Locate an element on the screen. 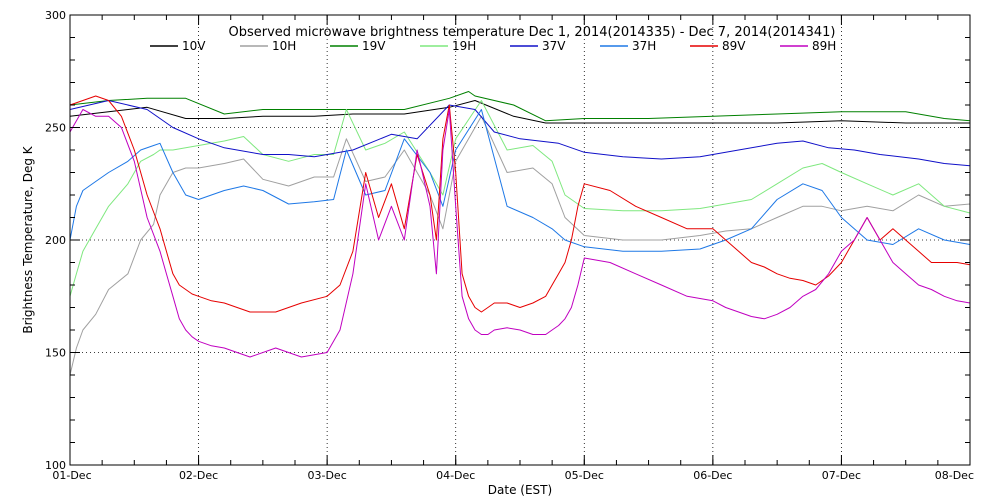  x-tick-label: 08-Dec is located at coordinates (954, 475).